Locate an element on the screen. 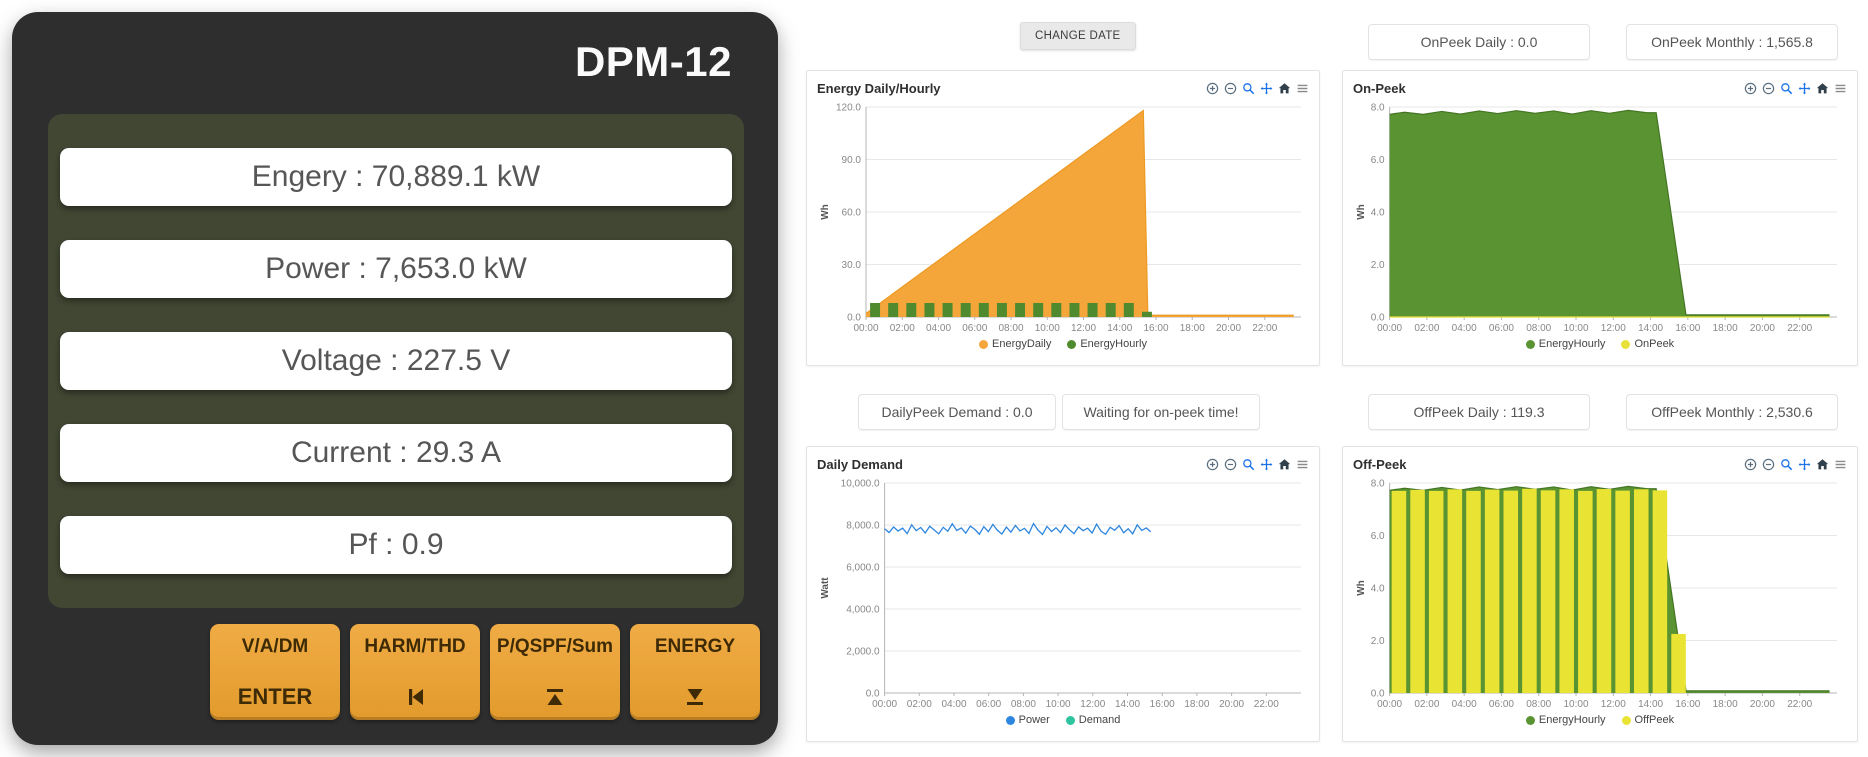 This screenshot has height=757, width=1868. svg-text: 6.0 is located at coordinates (1378, 536).